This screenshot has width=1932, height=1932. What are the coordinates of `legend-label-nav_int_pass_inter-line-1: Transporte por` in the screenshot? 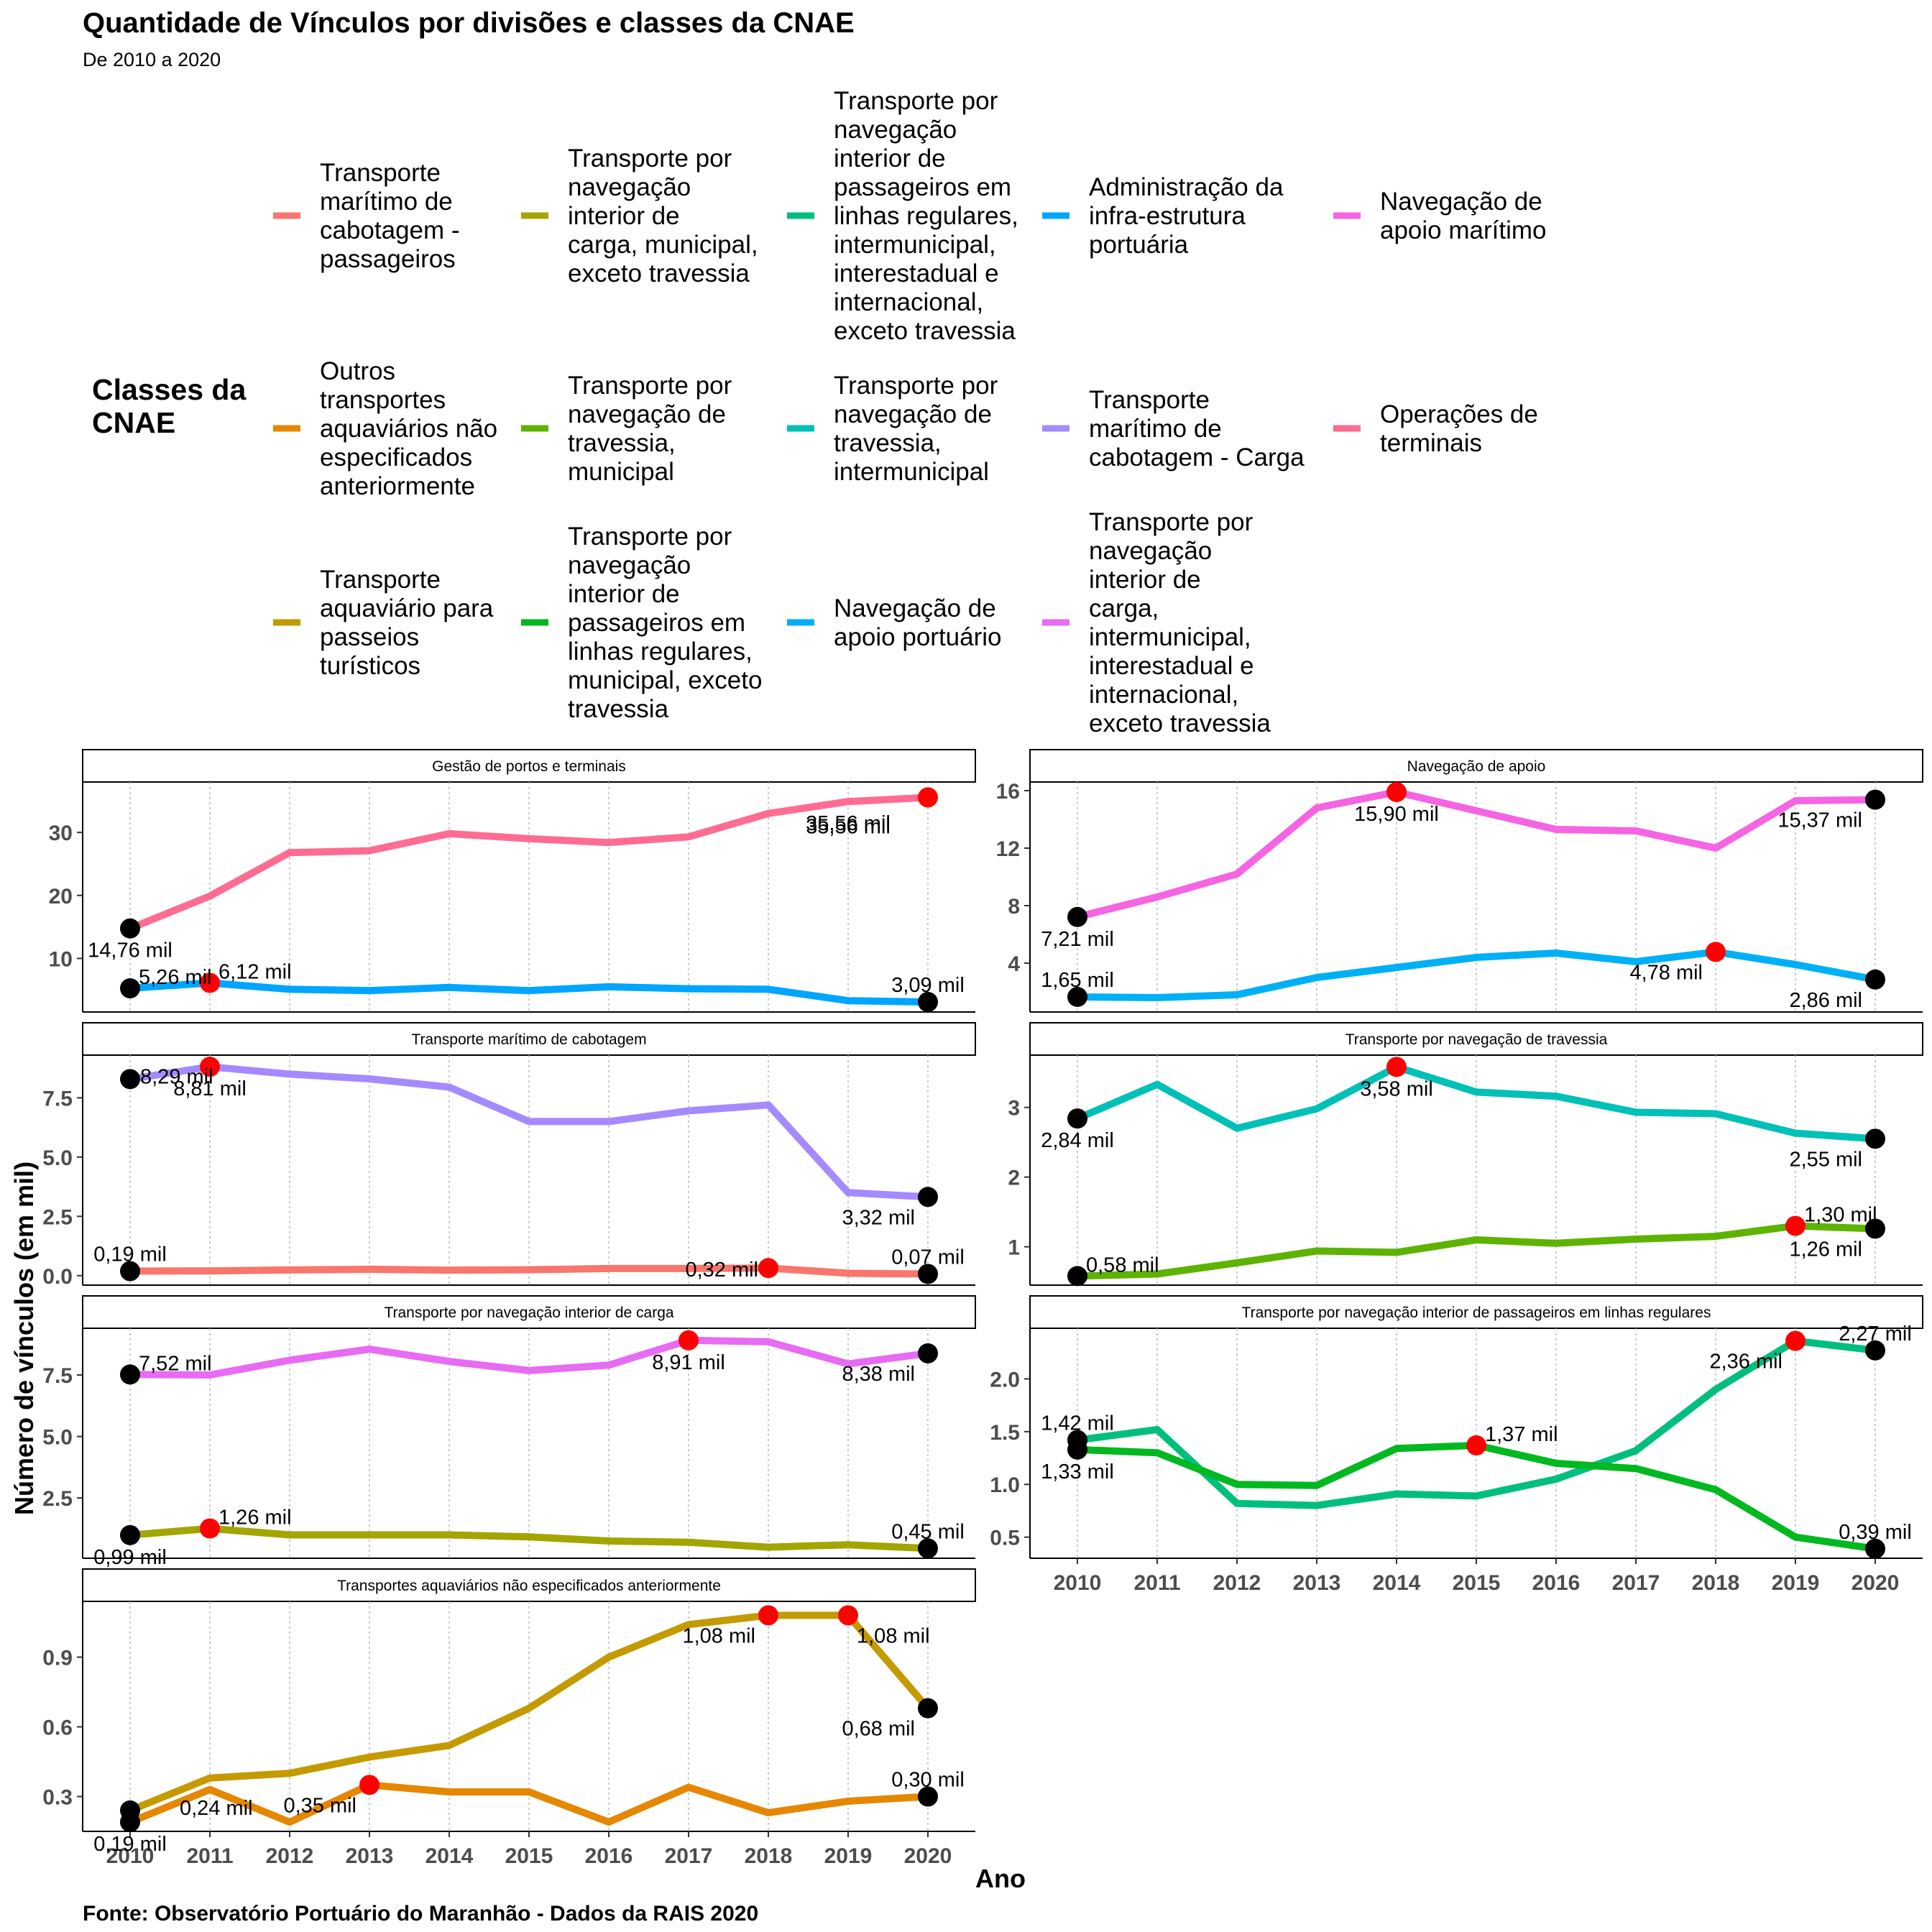 It's located at (916, 101).